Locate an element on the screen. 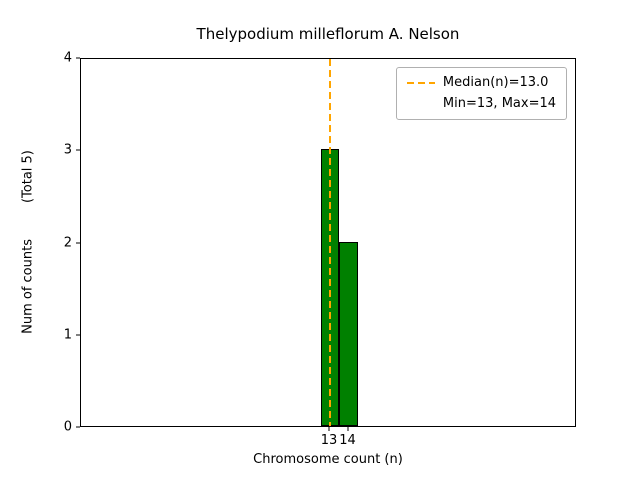  legend-row-median: Median(n)=13.0 is located at coordinates (481, 83).